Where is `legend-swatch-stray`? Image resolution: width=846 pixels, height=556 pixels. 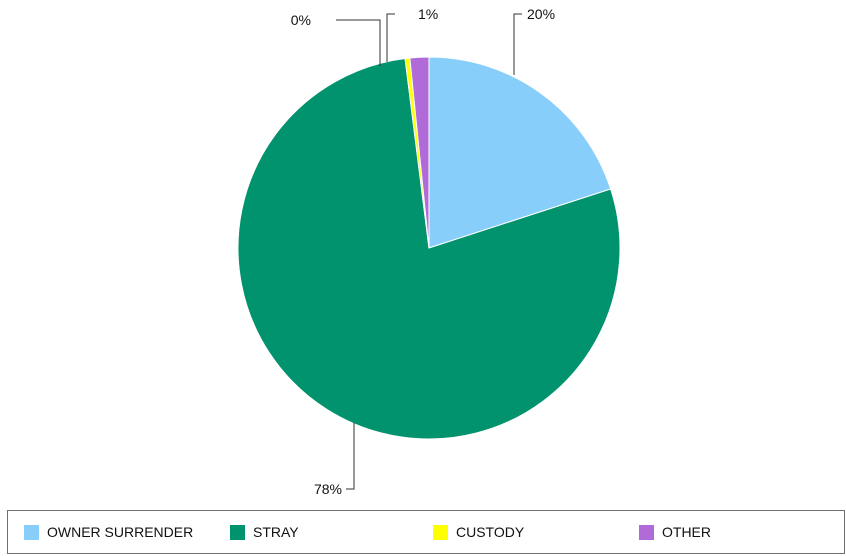 legend-swatch-stray is located at coordinates (237, 532).